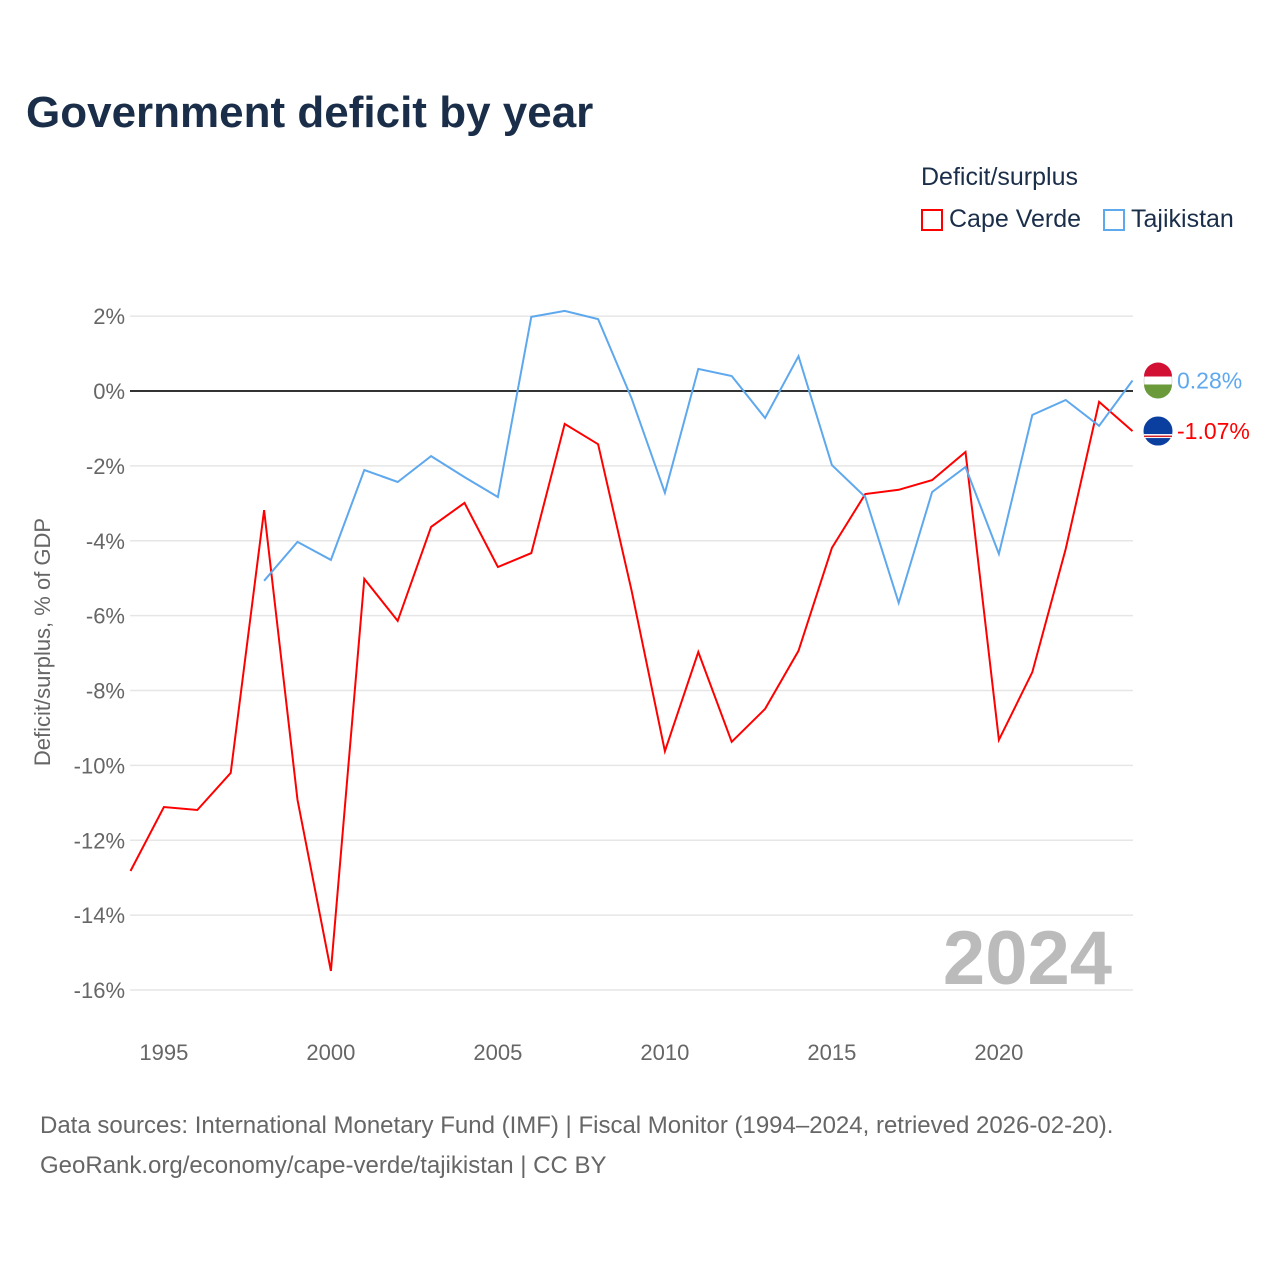 Image resolution: width=1280 pixels, height=1280 pixels. I want to click on y-tick-label: -2%, so click(105, 466).